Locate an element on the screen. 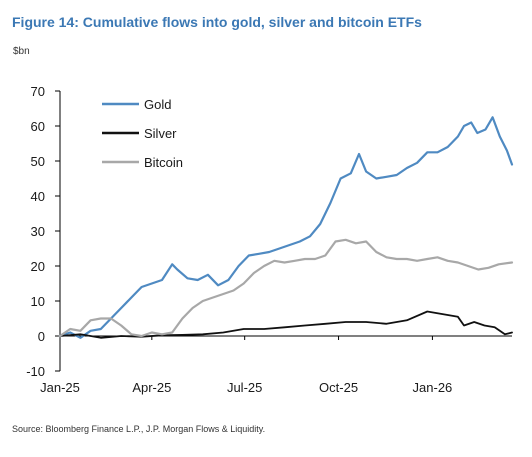  legend-label-gold: Gold is located at coordinates (157, 104).